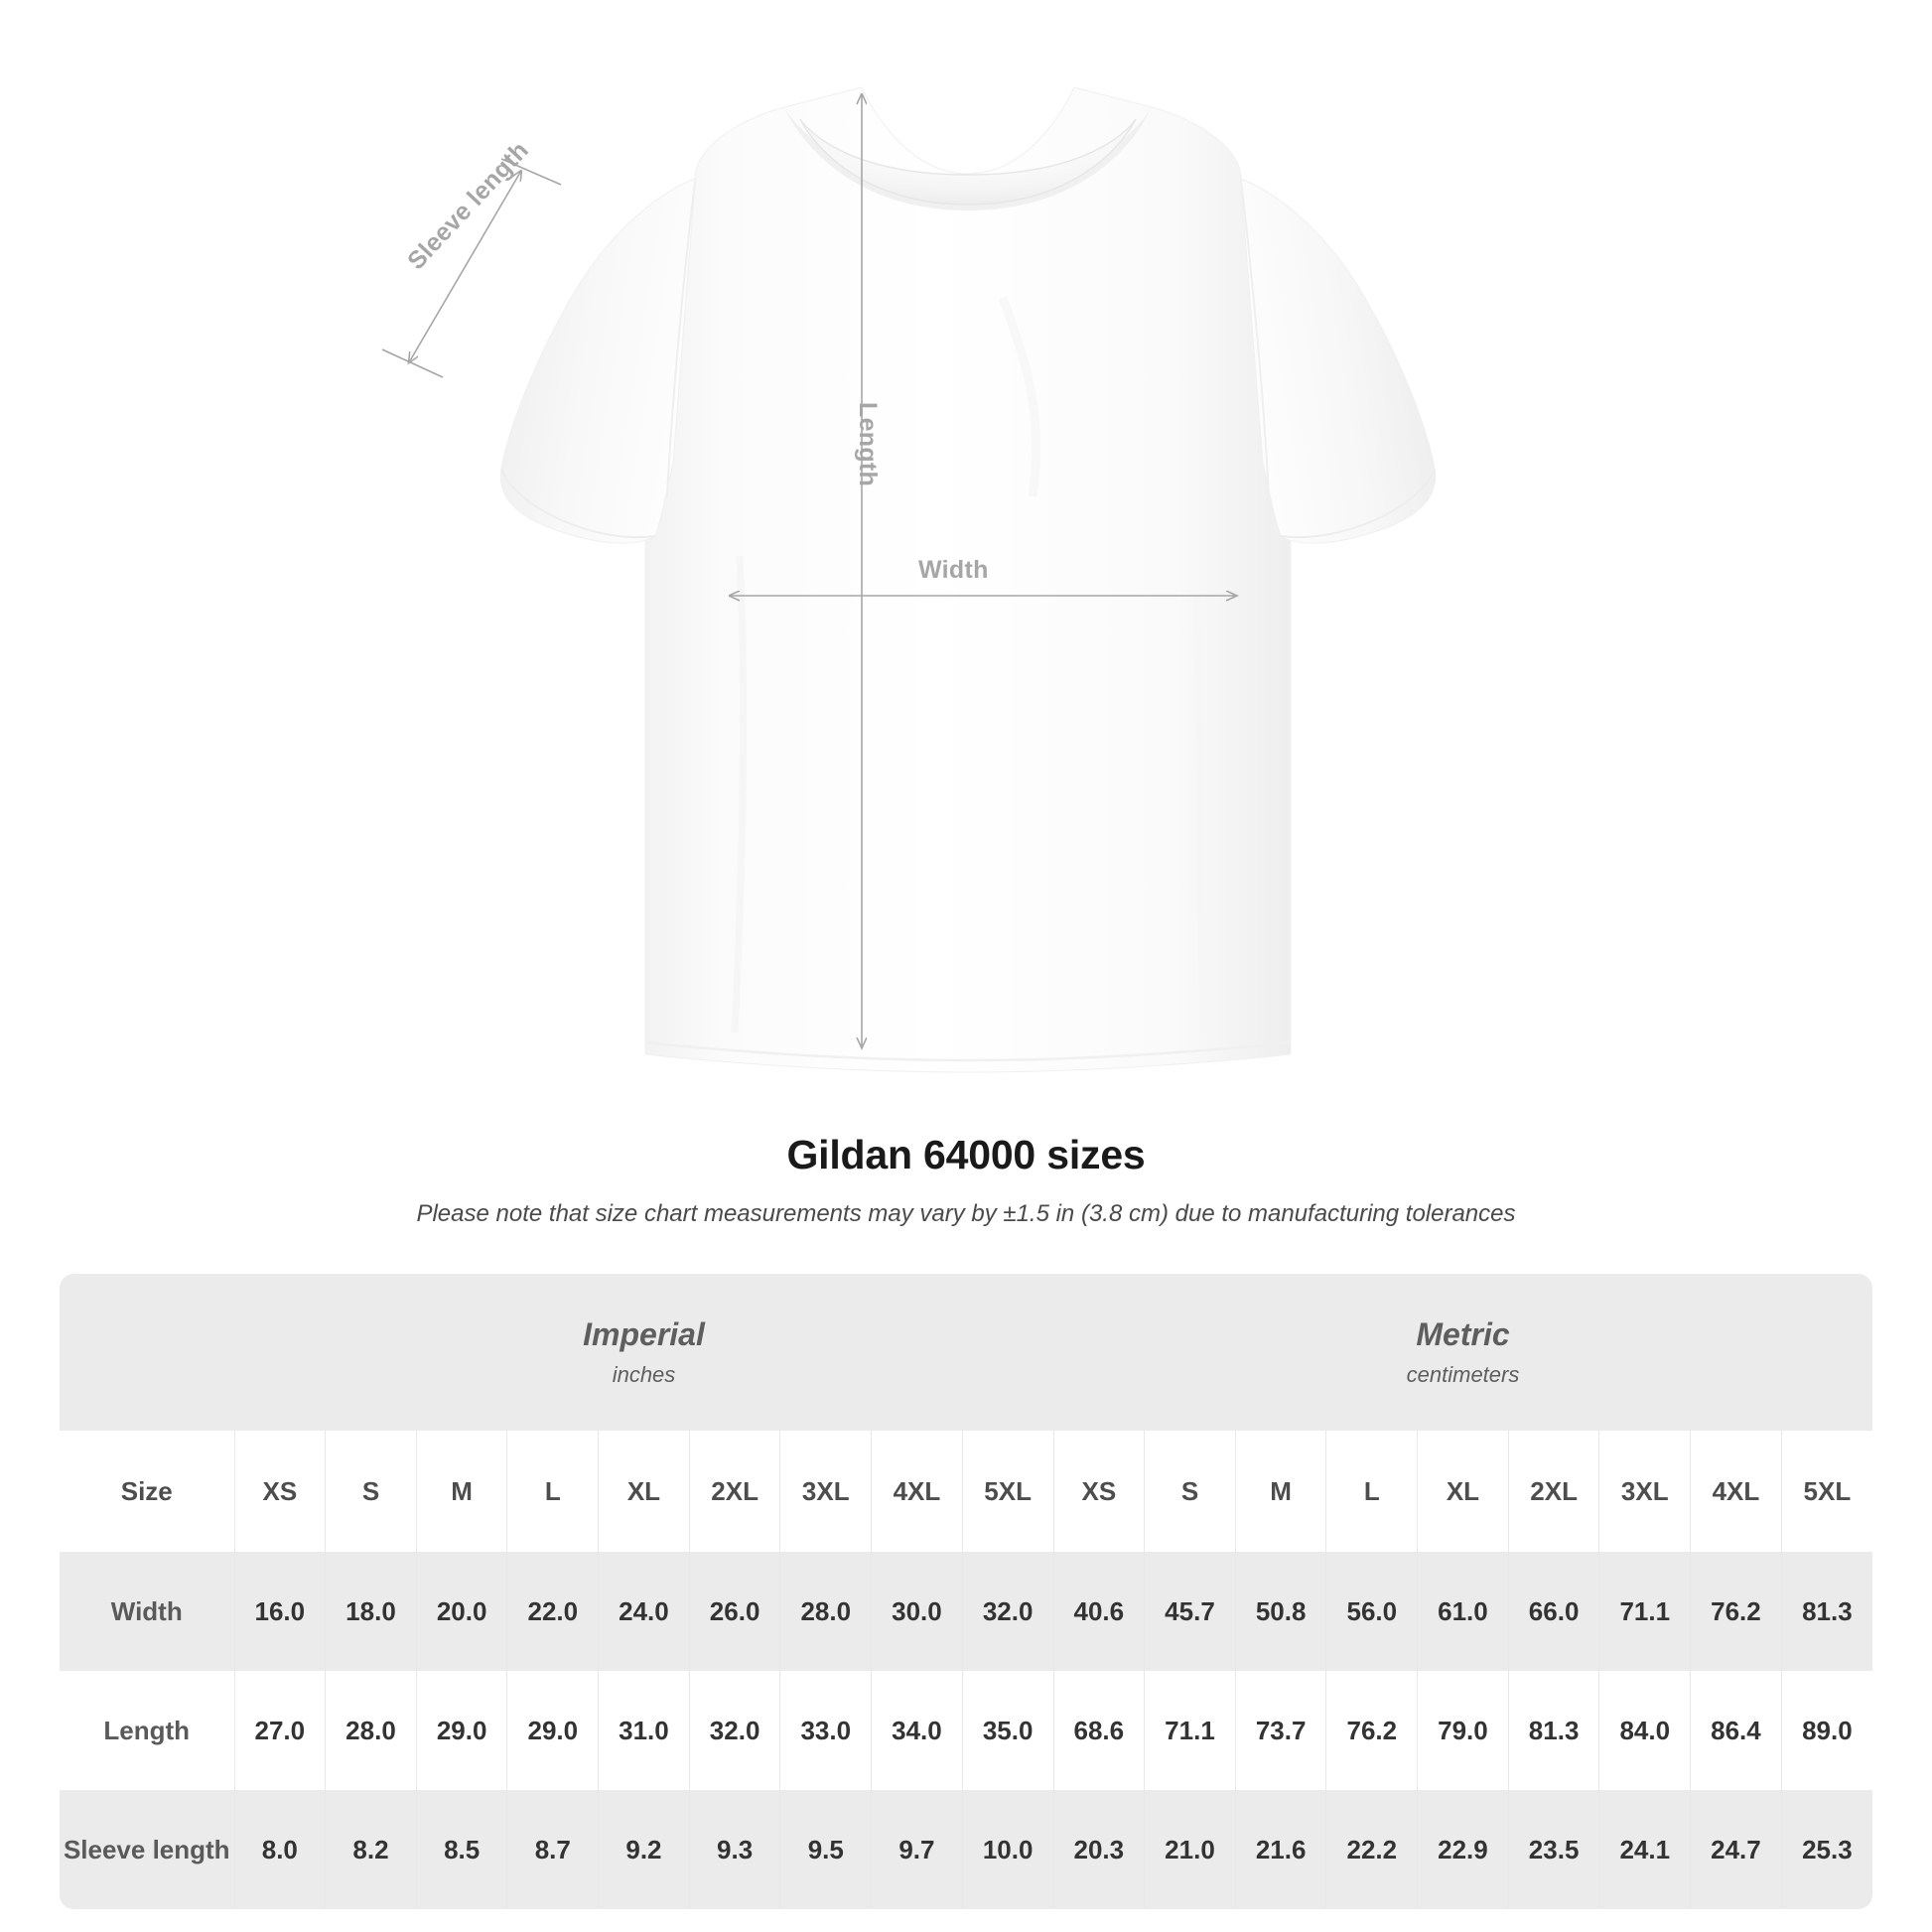  What do you see at coordinates (681, 338) in the screenshot?
I see `armhole-seam-left` at bounding box center [681, 338].